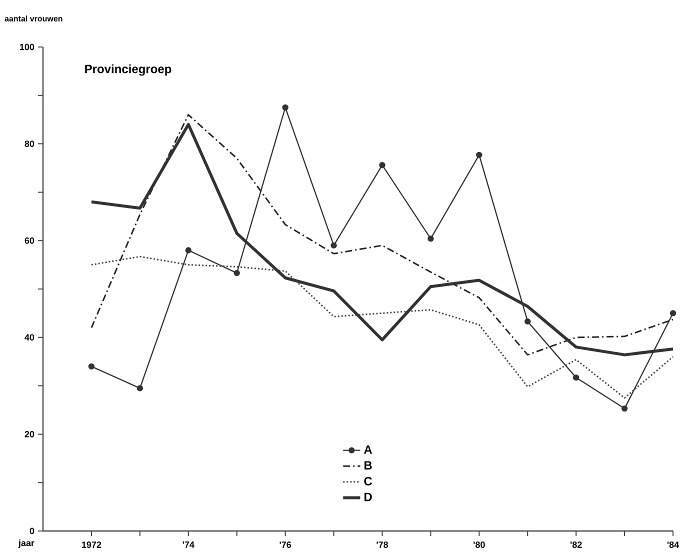 The width and height of the screenshot is (683, 558). I want to click on y-tick-label: 80, so click(29, 143).